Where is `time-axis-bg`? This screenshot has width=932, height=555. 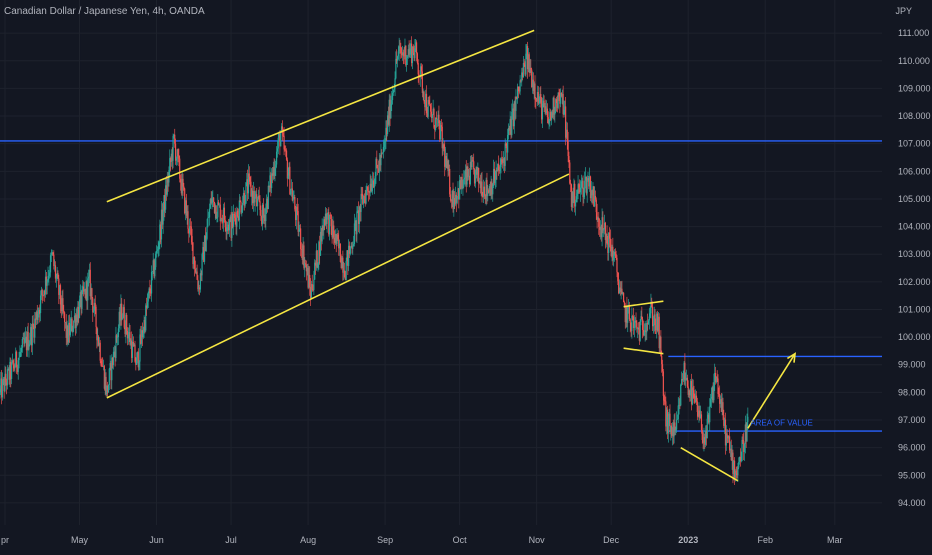
time-axis-bg is located at coordinates (466, 537).